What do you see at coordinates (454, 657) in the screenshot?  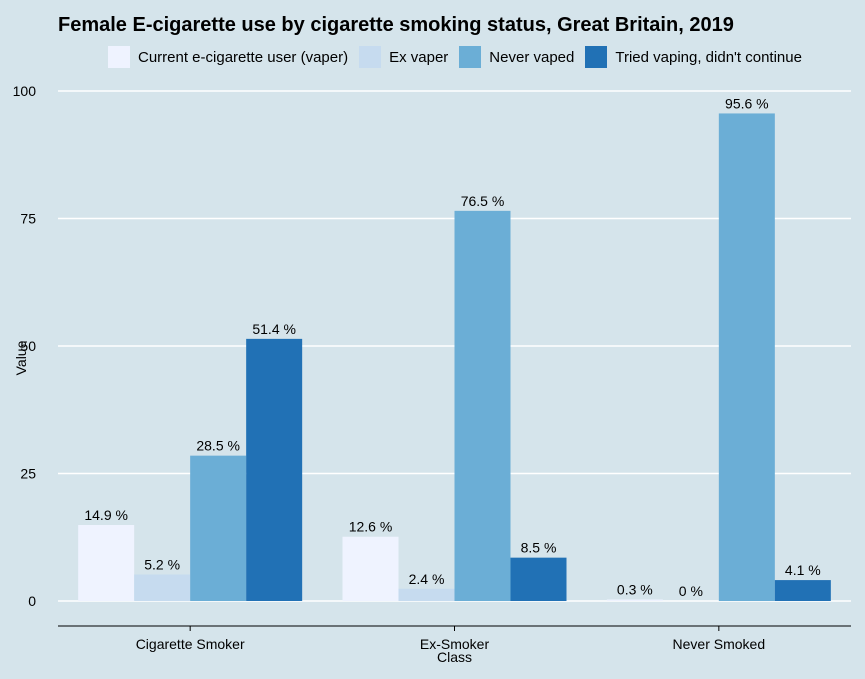 I see `x-axis-title: Class` at bounding box center [454, 657].